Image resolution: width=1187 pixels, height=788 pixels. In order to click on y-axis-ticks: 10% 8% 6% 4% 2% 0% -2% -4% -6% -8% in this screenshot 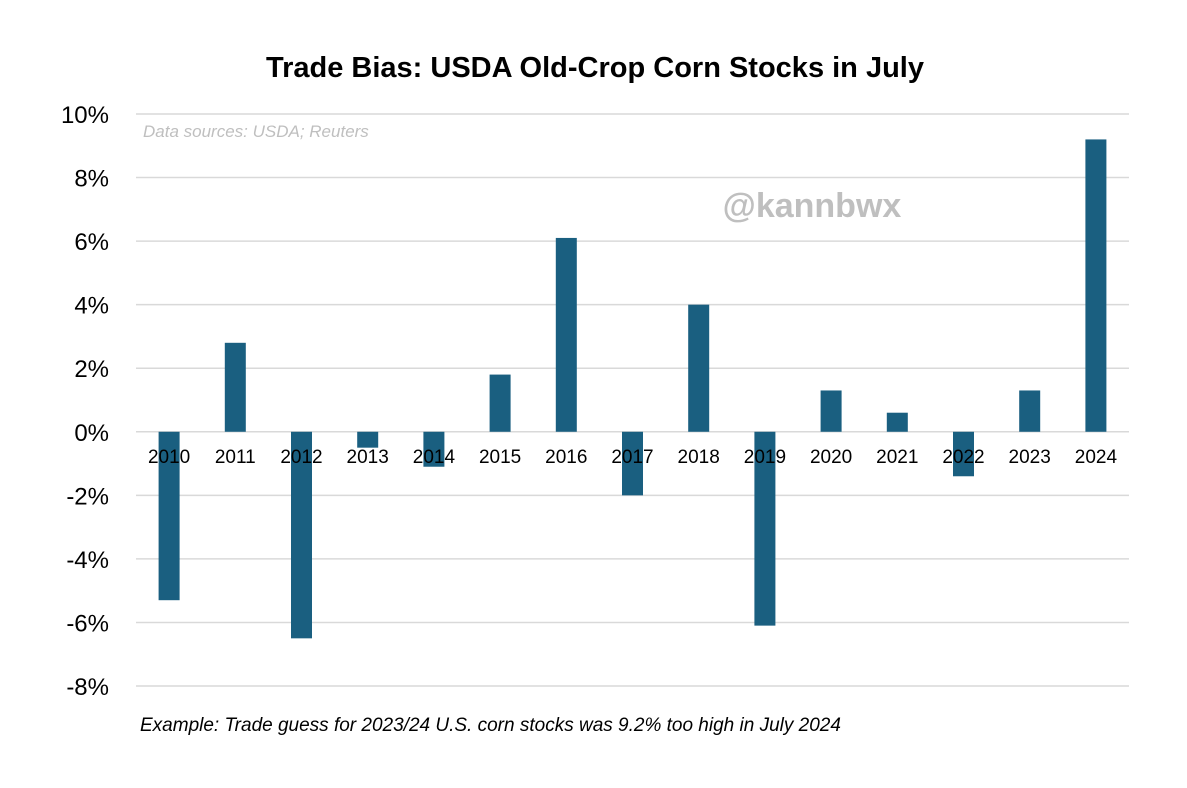, I will do `click(85, 401)`.